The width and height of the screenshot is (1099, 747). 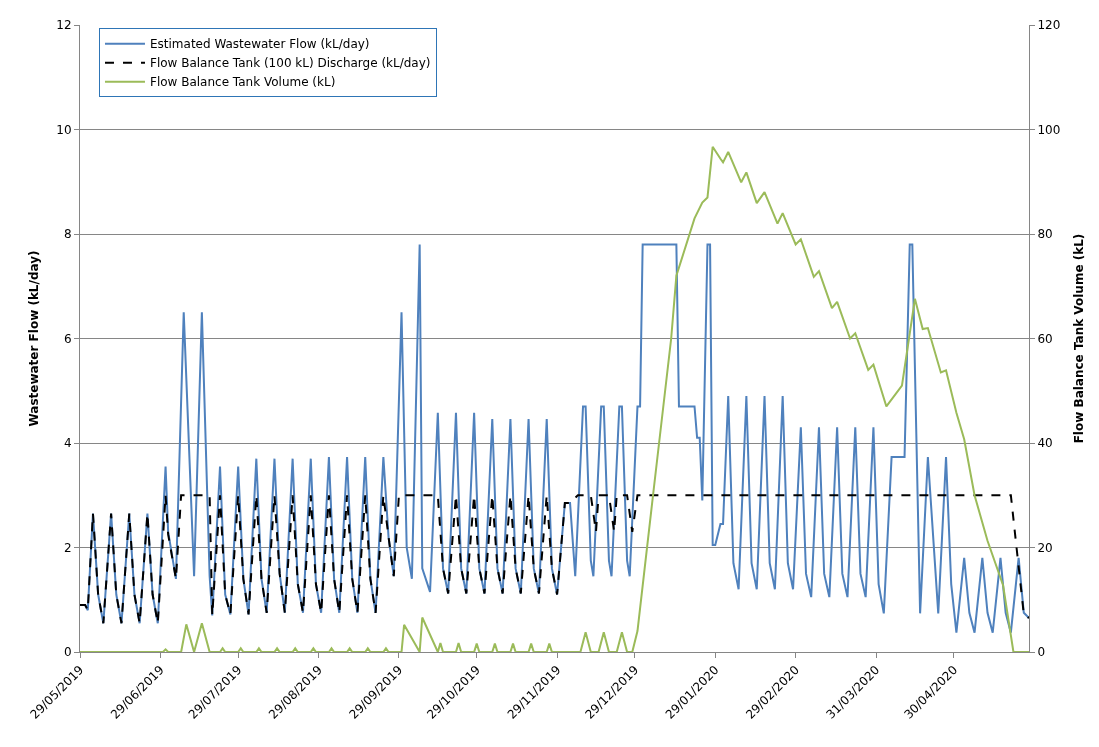 What do you see at coordinates (1041, 652) in the screenshot?
I see `y2-tick-label: 0` at bounding box center [1041, 652].